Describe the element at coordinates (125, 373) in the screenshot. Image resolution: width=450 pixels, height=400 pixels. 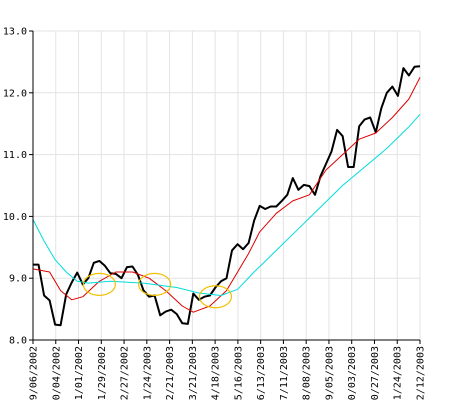
I see `x-tick-label: 12/27/2002` at that location.